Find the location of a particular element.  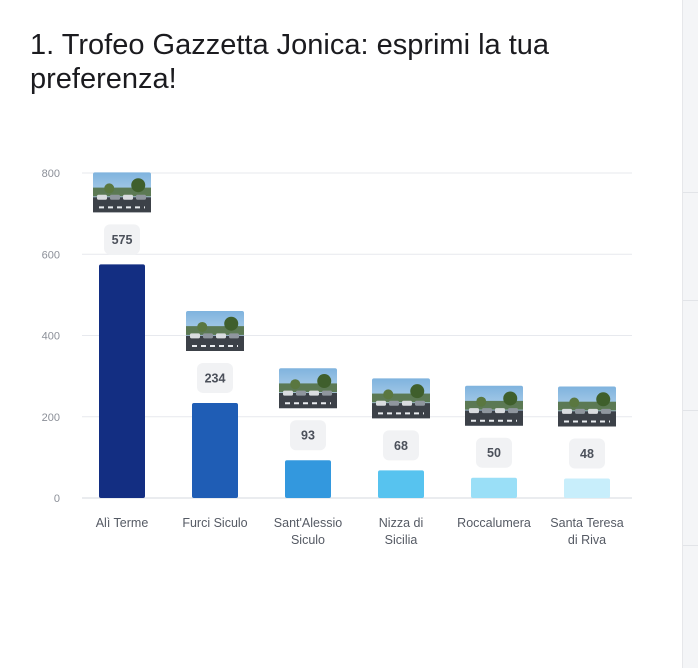

x-tick-label-line2: Sicilia is located at coordinates (401, 540).